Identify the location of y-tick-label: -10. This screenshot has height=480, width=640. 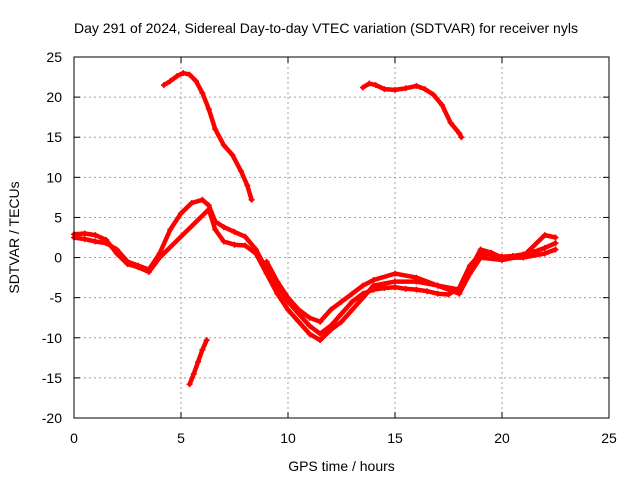
(52, 338).